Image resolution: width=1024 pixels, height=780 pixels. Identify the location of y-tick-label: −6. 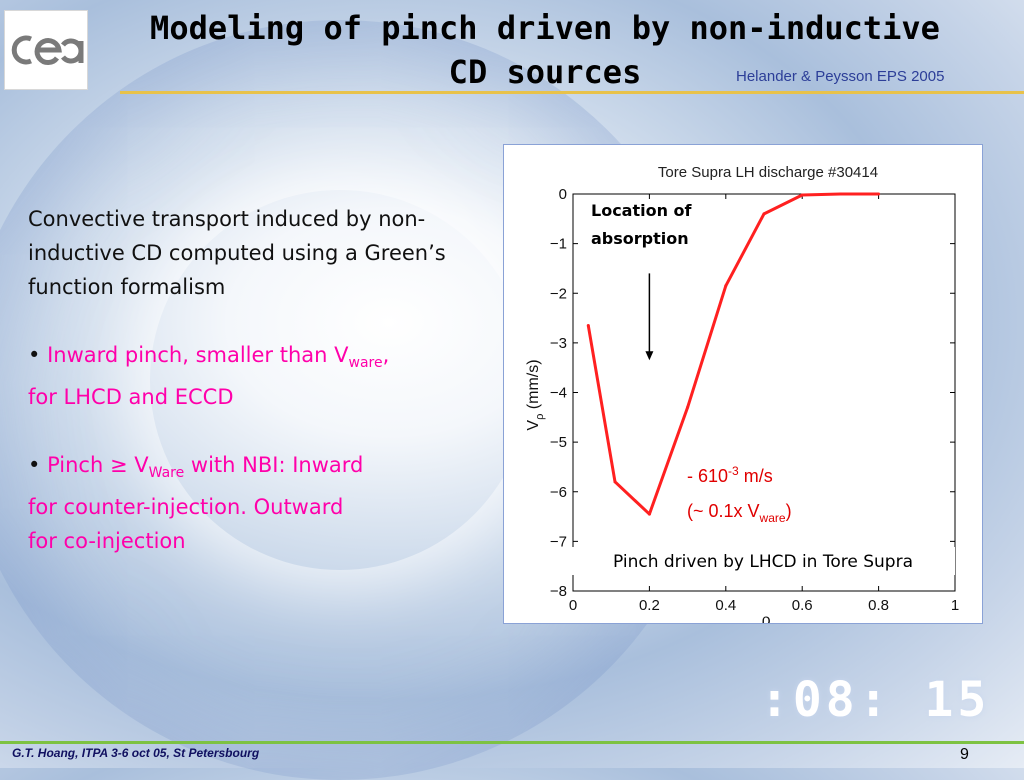
(558, 492).